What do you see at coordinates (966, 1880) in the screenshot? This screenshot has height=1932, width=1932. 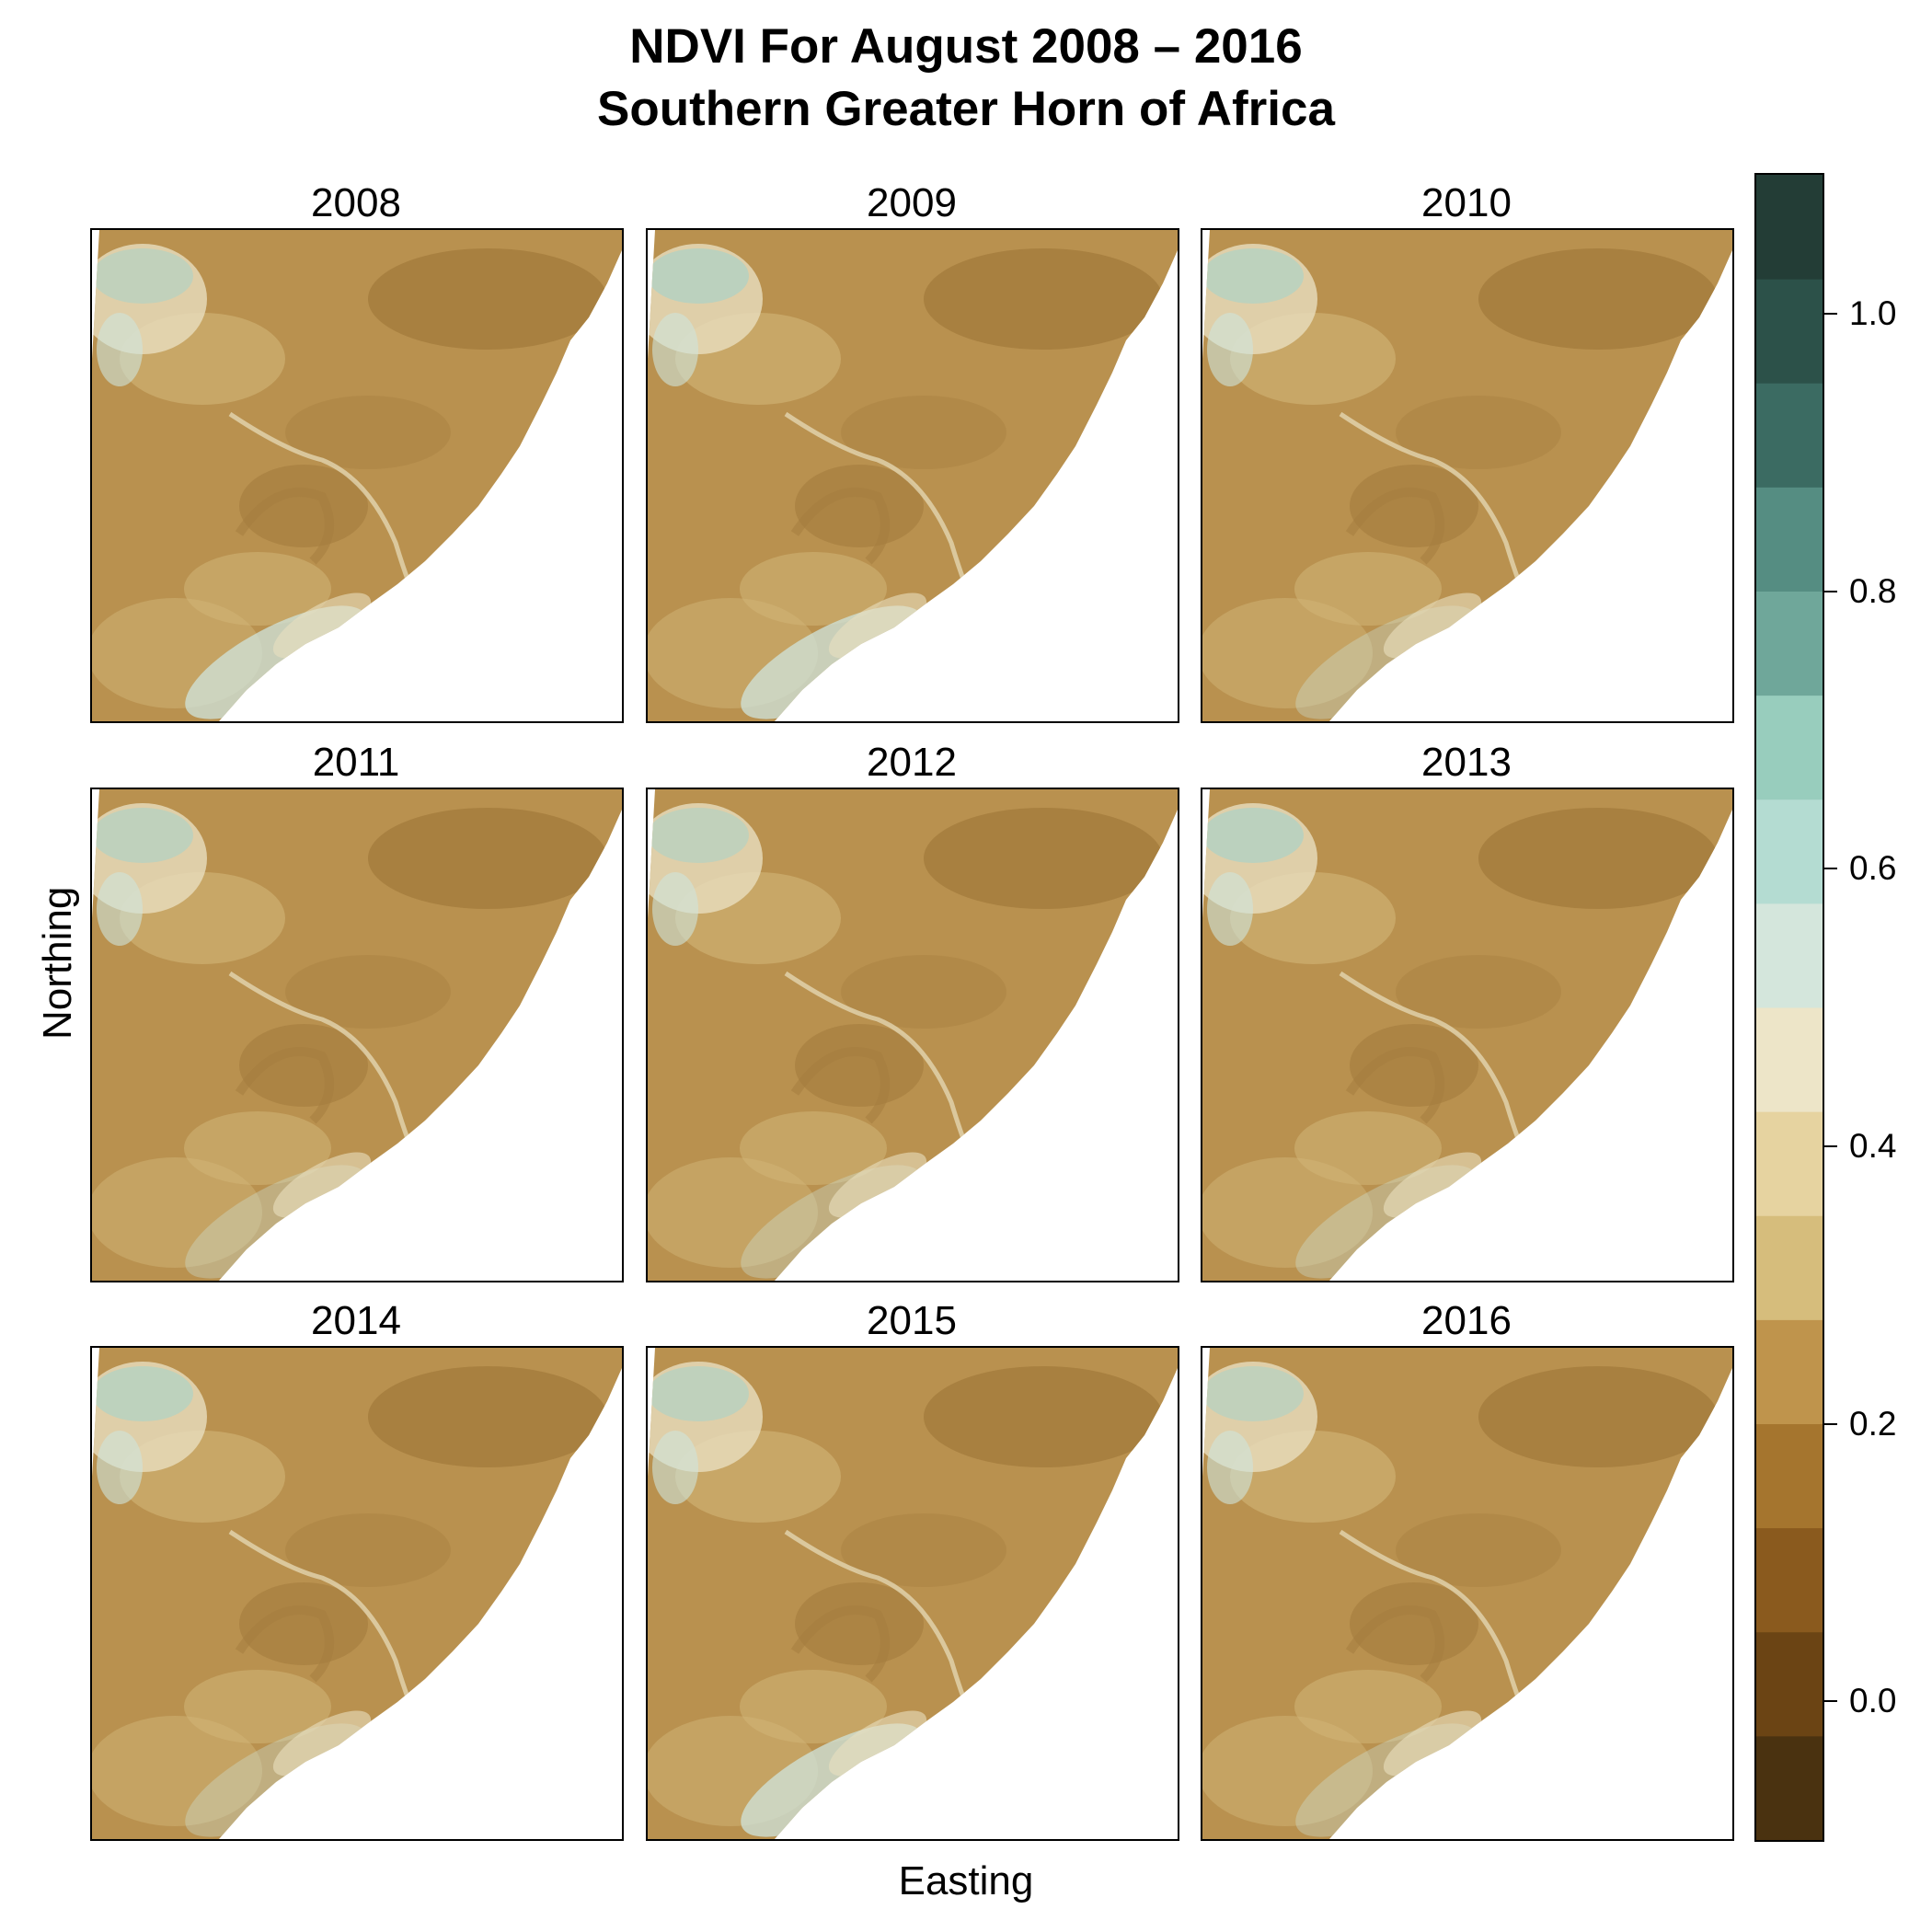 I see `x-axis-label: Easting` at bounding box center [966, 1880].